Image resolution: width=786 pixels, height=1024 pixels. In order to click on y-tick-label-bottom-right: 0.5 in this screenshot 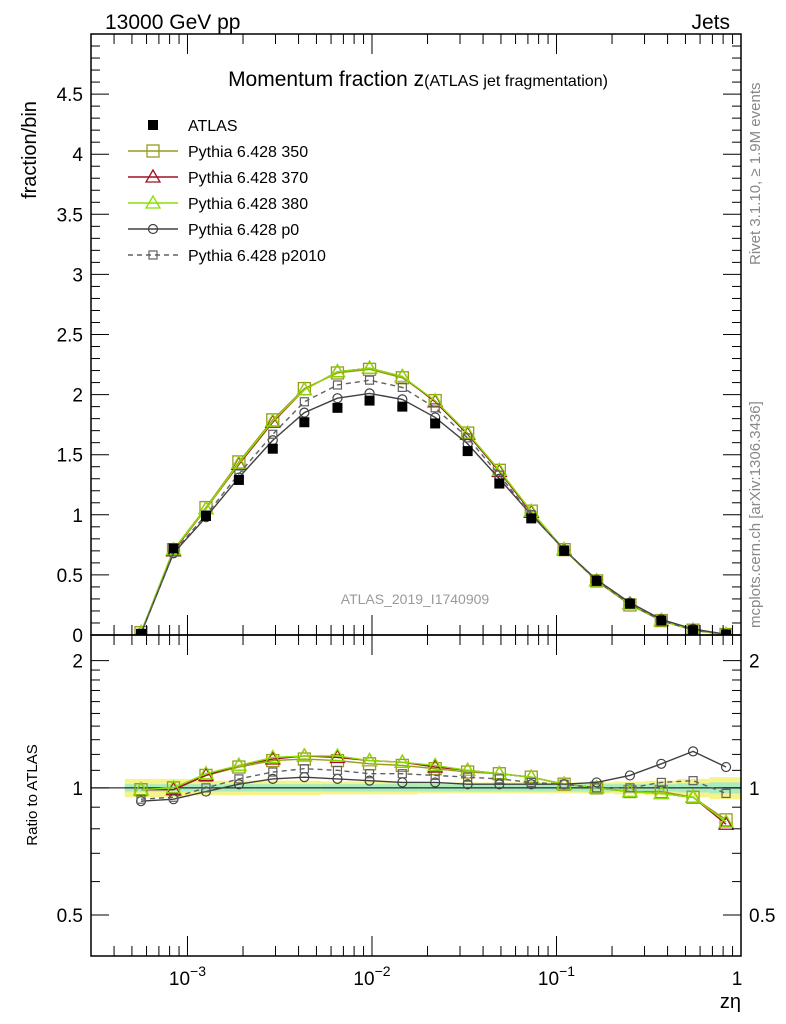, I will do `click(762, 916)`.